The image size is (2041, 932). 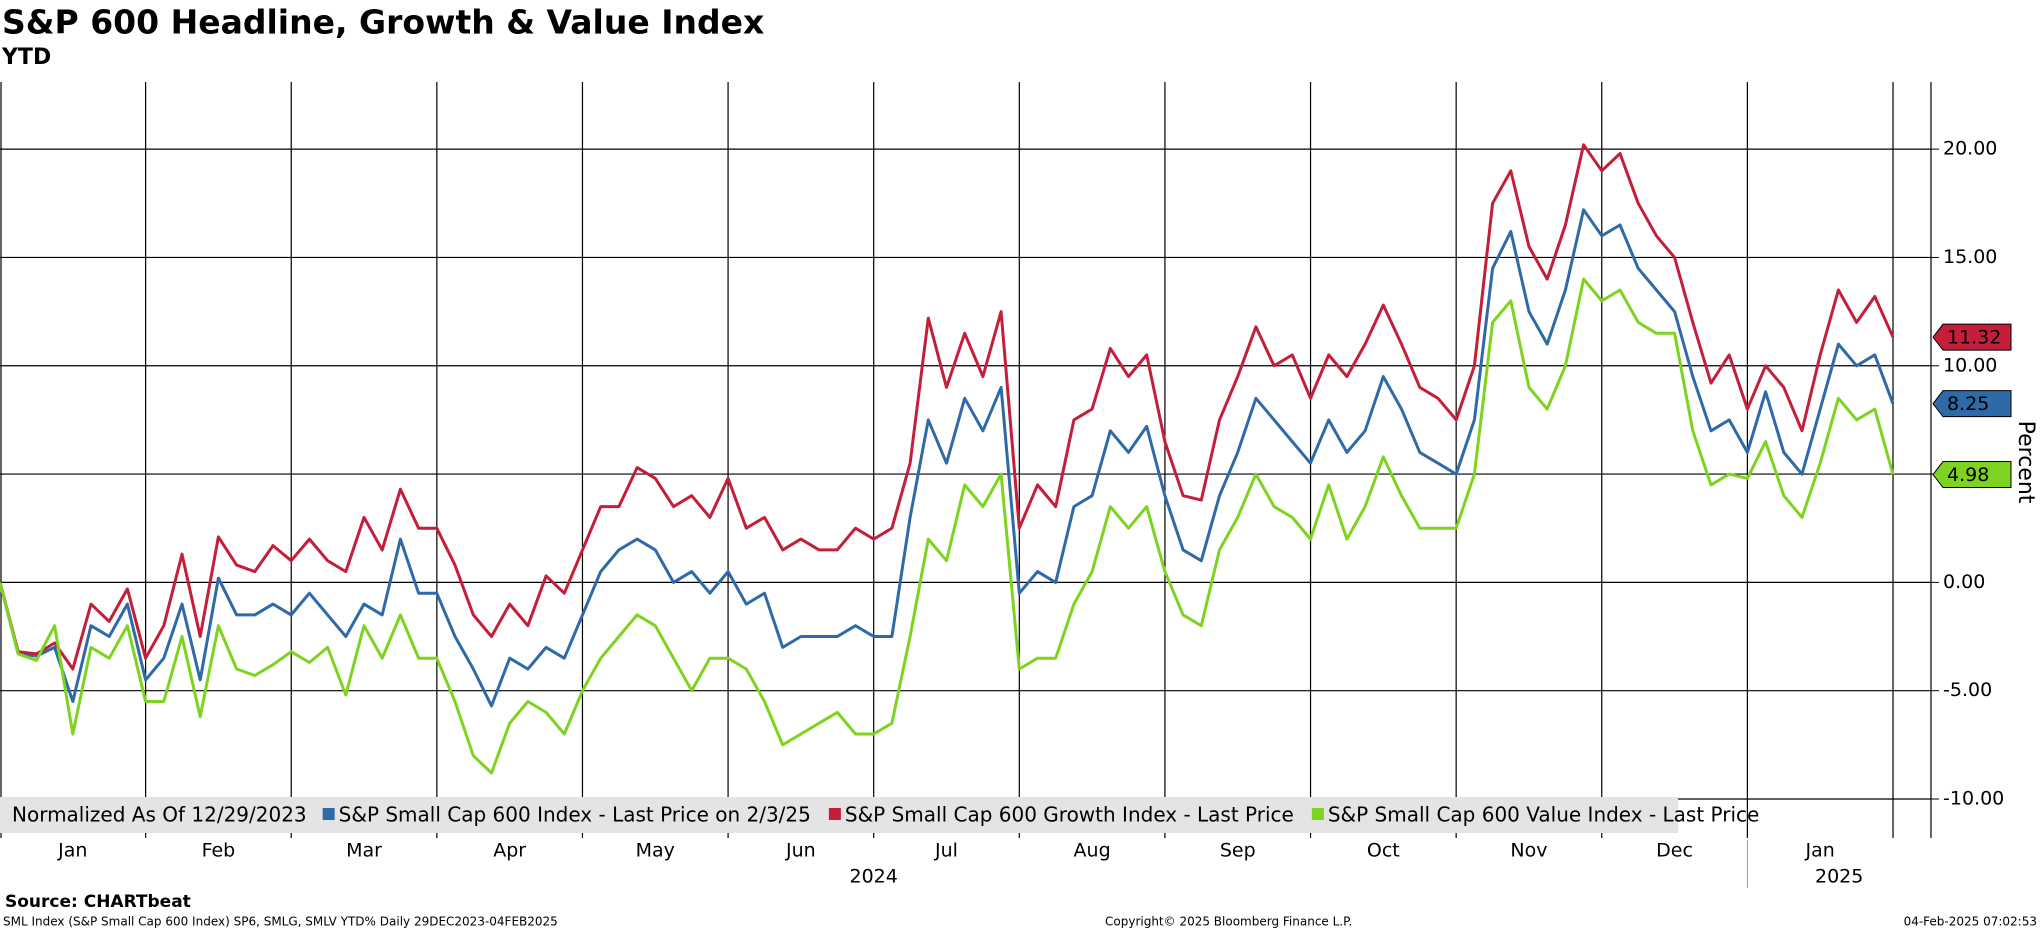 What do you see at coordinates (1238, 851) in the screenshot?
I see `x-tick-label: Sep` at bounding box center [1238, 851].